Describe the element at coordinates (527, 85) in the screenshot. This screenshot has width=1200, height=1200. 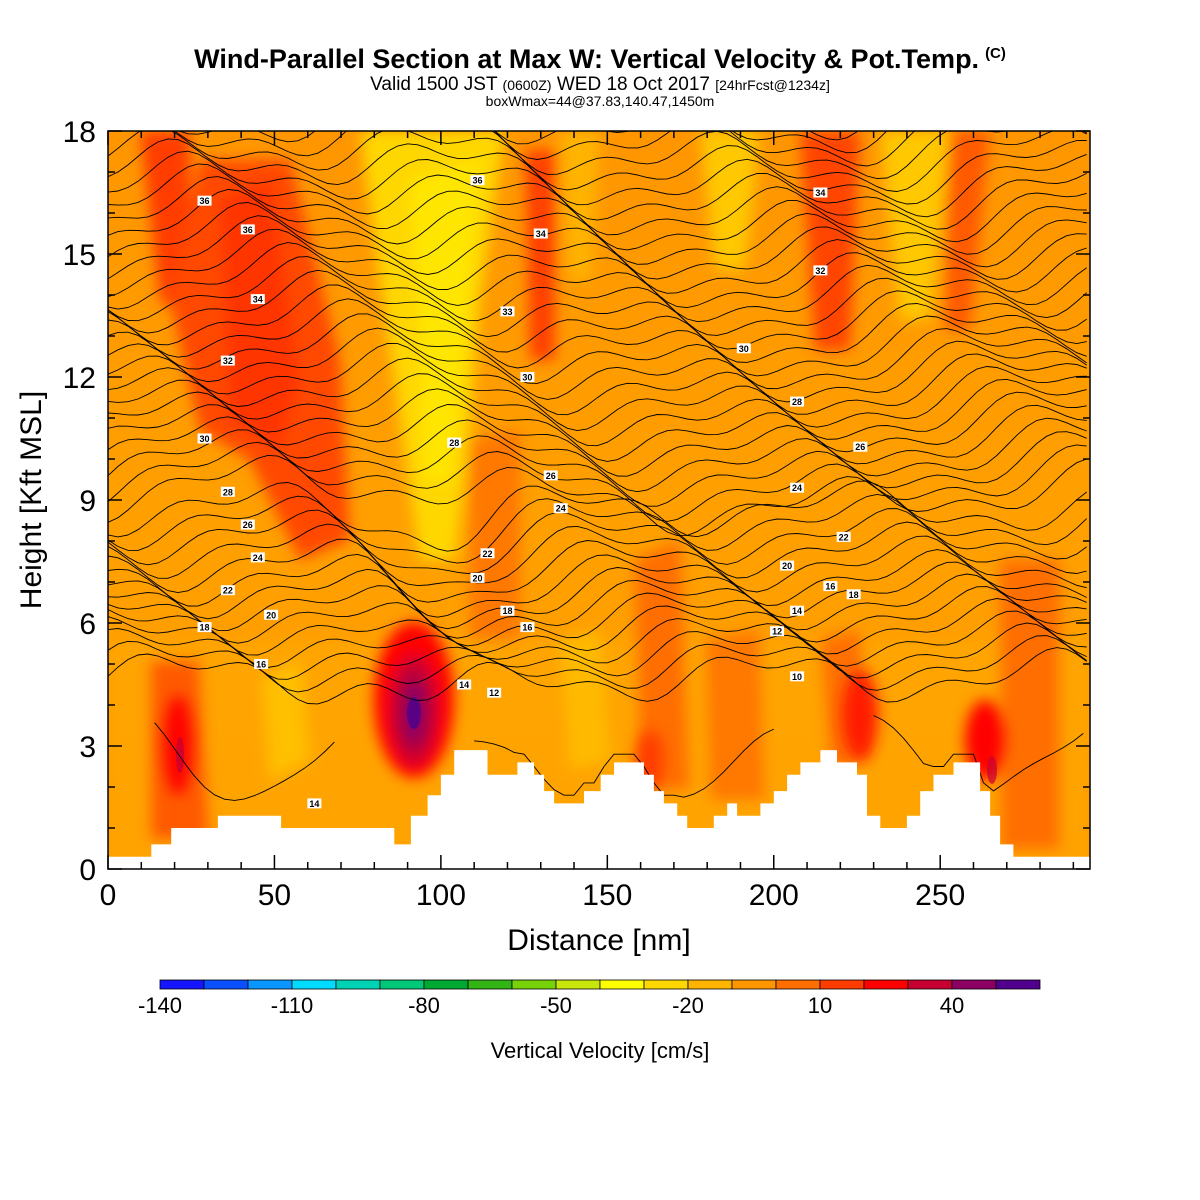
I see `valid-utc: (0600Z)` at that location.